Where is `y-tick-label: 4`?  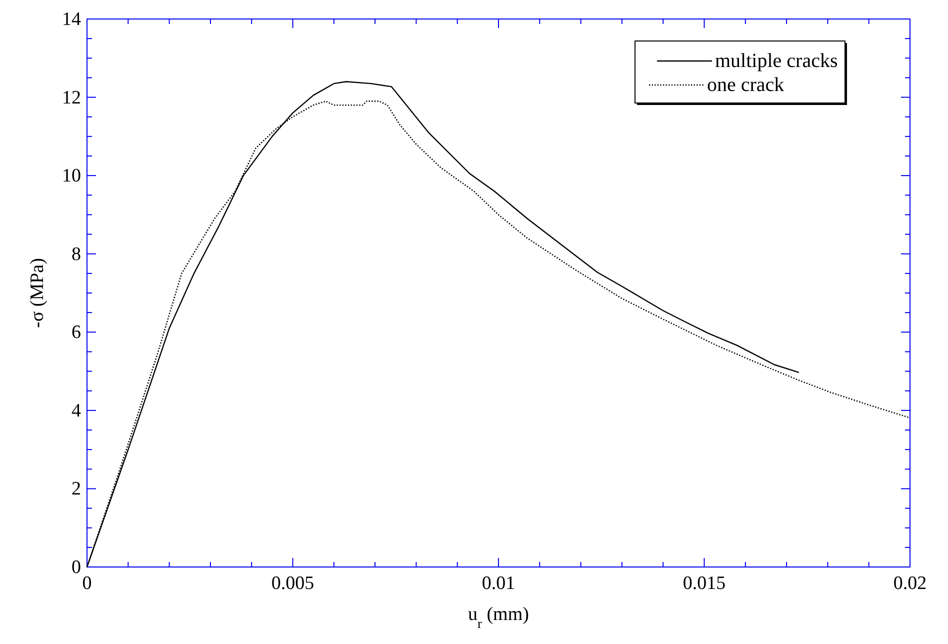 y-tick-label: 4 is located at coordinates (77, 411).